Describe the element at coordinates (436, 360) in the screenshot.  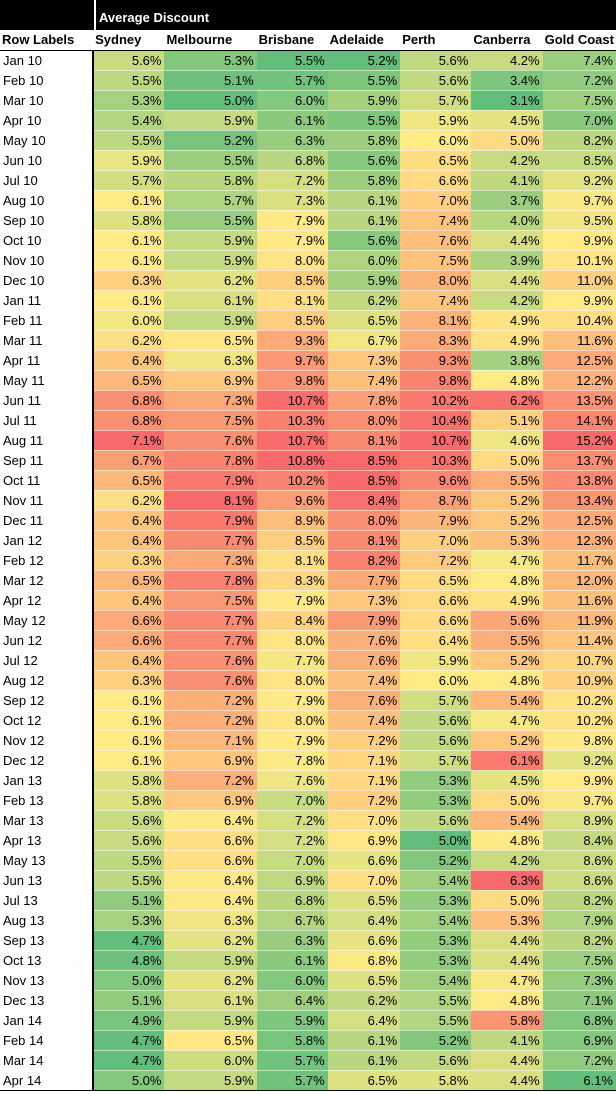
I see `data-cell: 9.3%` at that location.